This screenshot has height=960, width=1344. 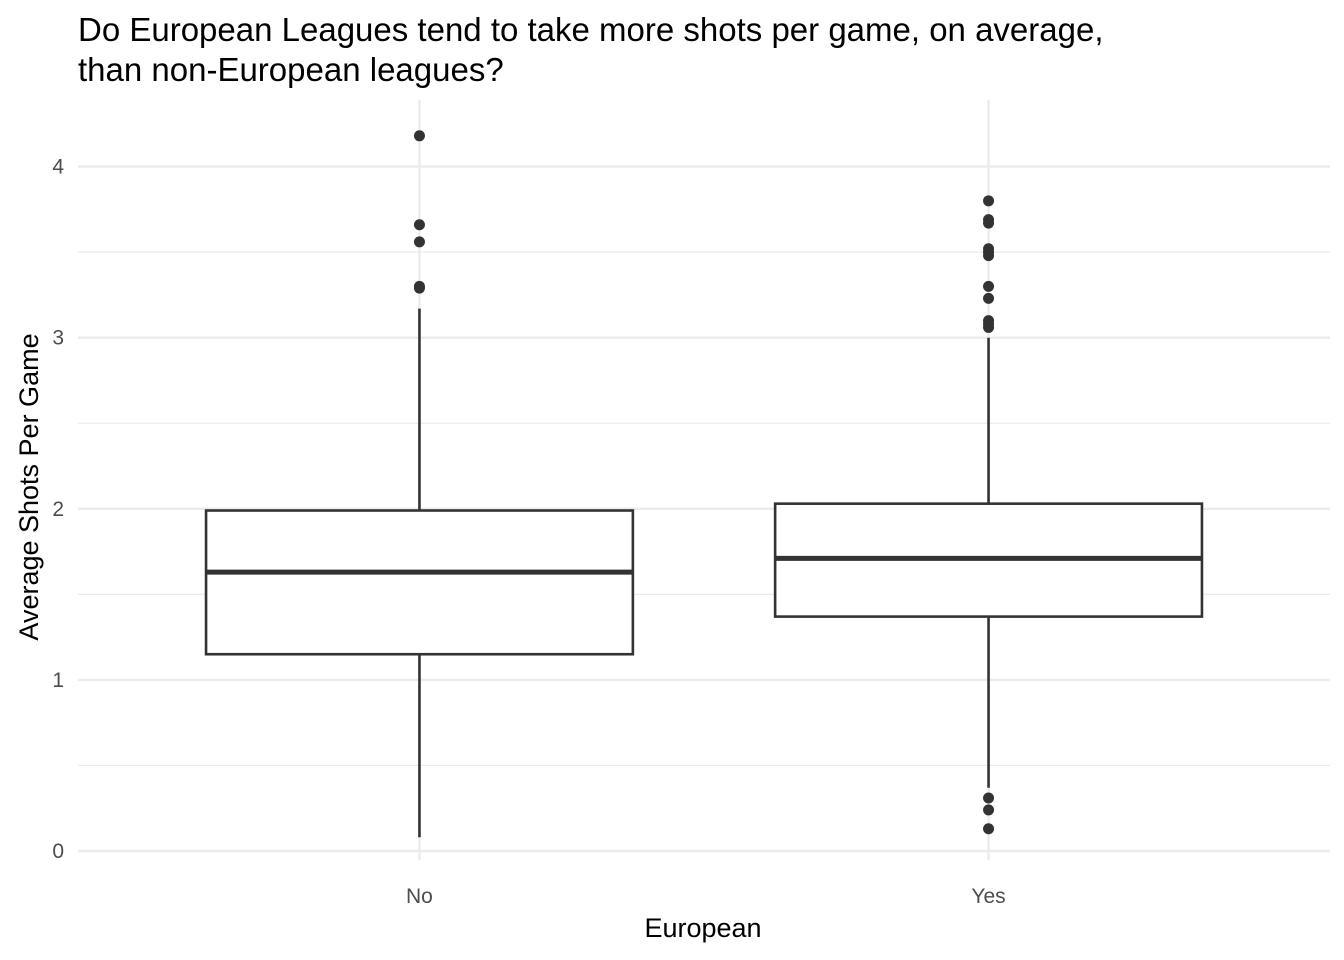 What do you see at coordinates (988, 896) in the screenshot?
I see `x-tick-label: Yes` at bounding box center [988, 896].